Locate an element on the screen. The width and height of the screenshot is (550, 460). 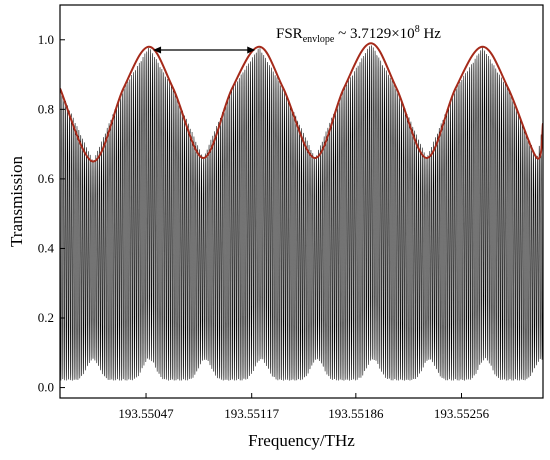
y-tick-label: 0.6 is located at coordinates (46, 178).